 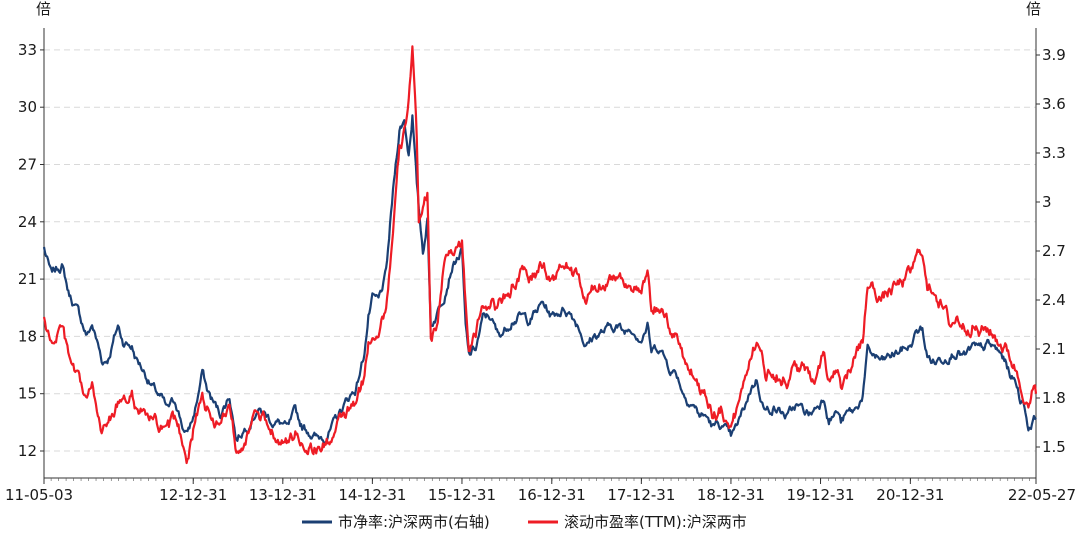 I want to click on right-axis-unit: 倍, so click(x=1033, y=9).